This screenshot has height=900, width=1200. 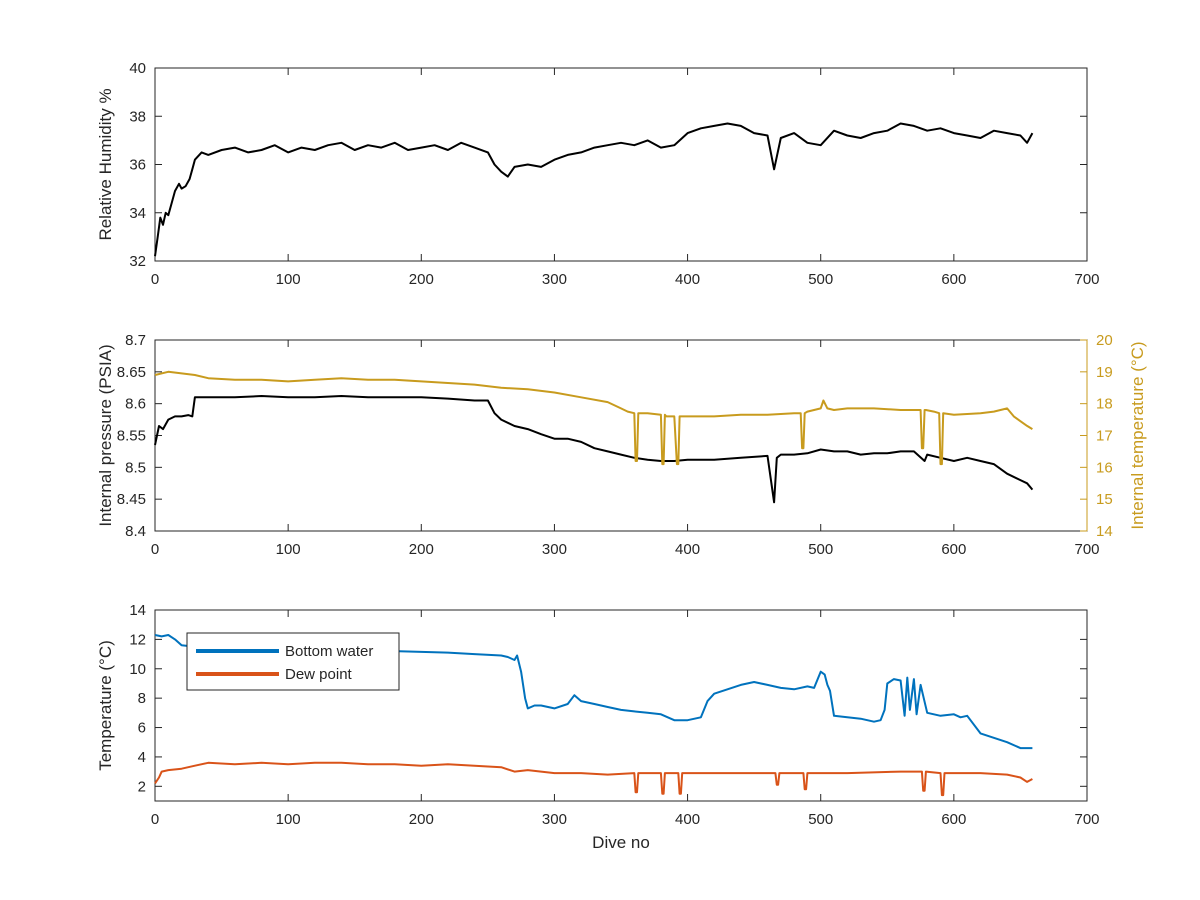 What do you see at coordinates (137, 639) in the screenshot?
I see `y-tick-label: 12` at bounding box center [137, 639].